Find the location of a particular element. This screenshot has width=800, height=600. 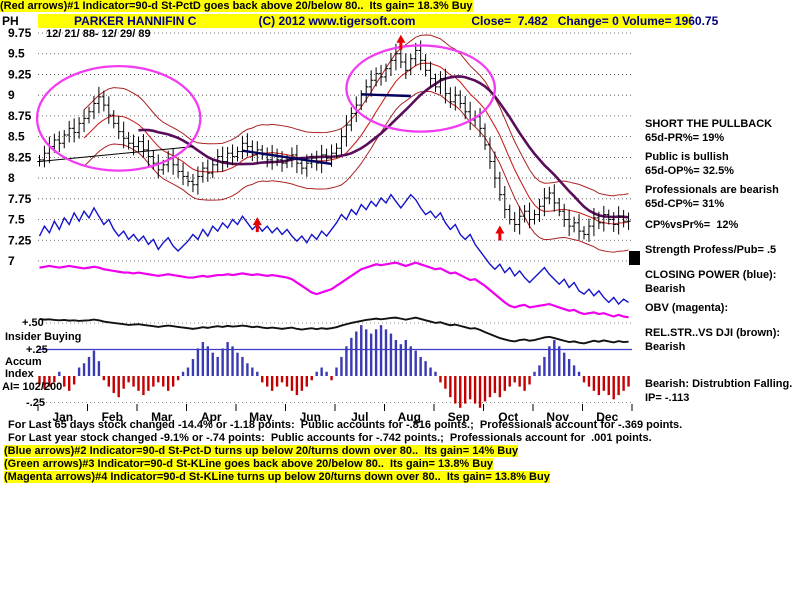

month-label: Oct is located at coordinates (508, 417).